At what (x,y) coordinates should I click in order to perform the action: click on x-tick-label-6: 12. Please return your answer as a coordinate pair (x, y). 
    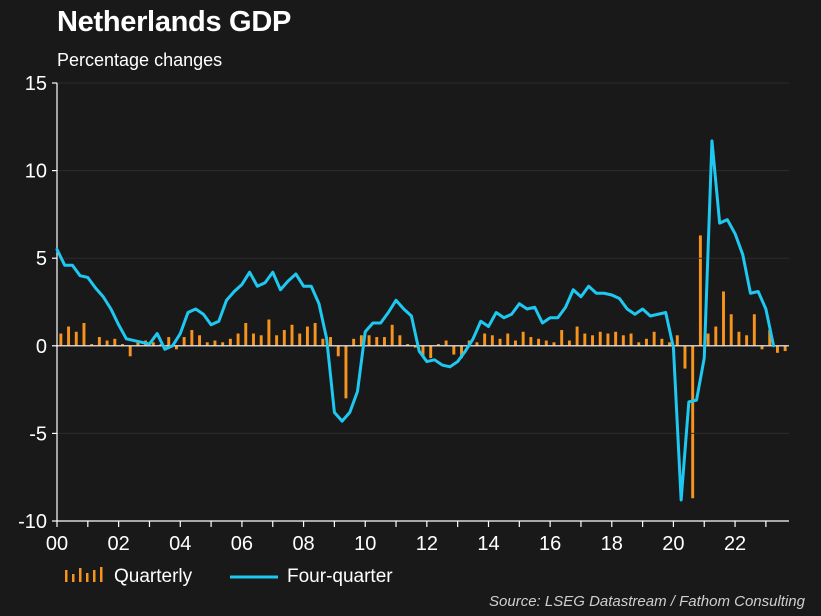
    Looking at the image, I should click on (427, 544).